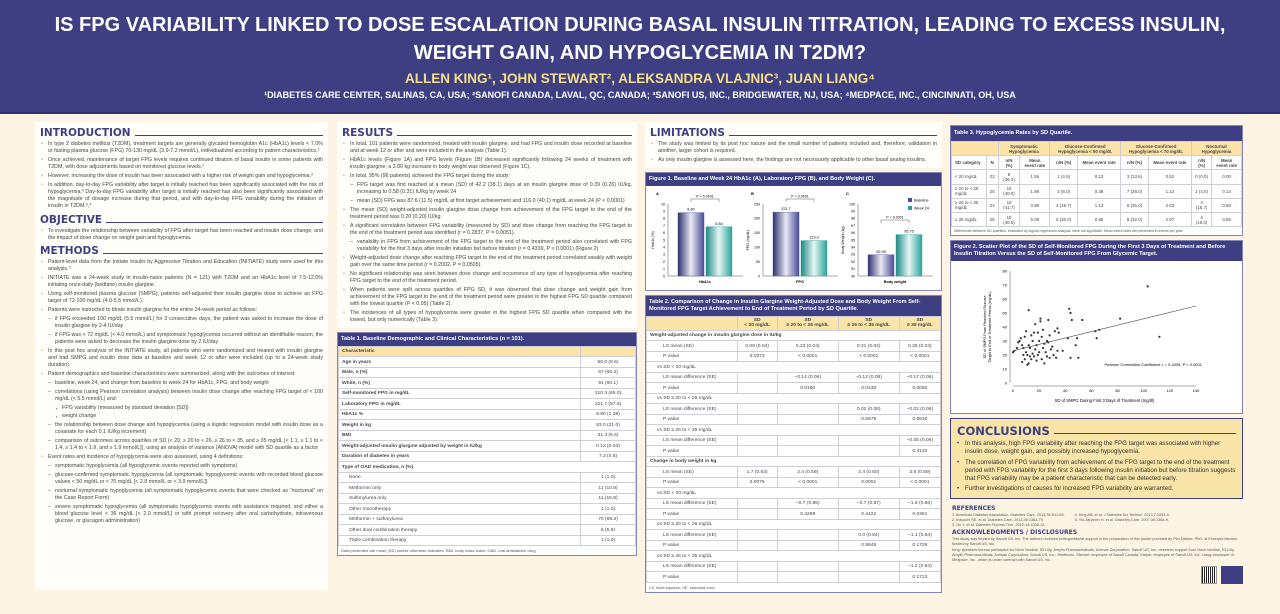 The image size is (1280, 614). Describe the element at coordinates (664, 240) in the screenshot. I see `y-tick-label: 5` at that location.